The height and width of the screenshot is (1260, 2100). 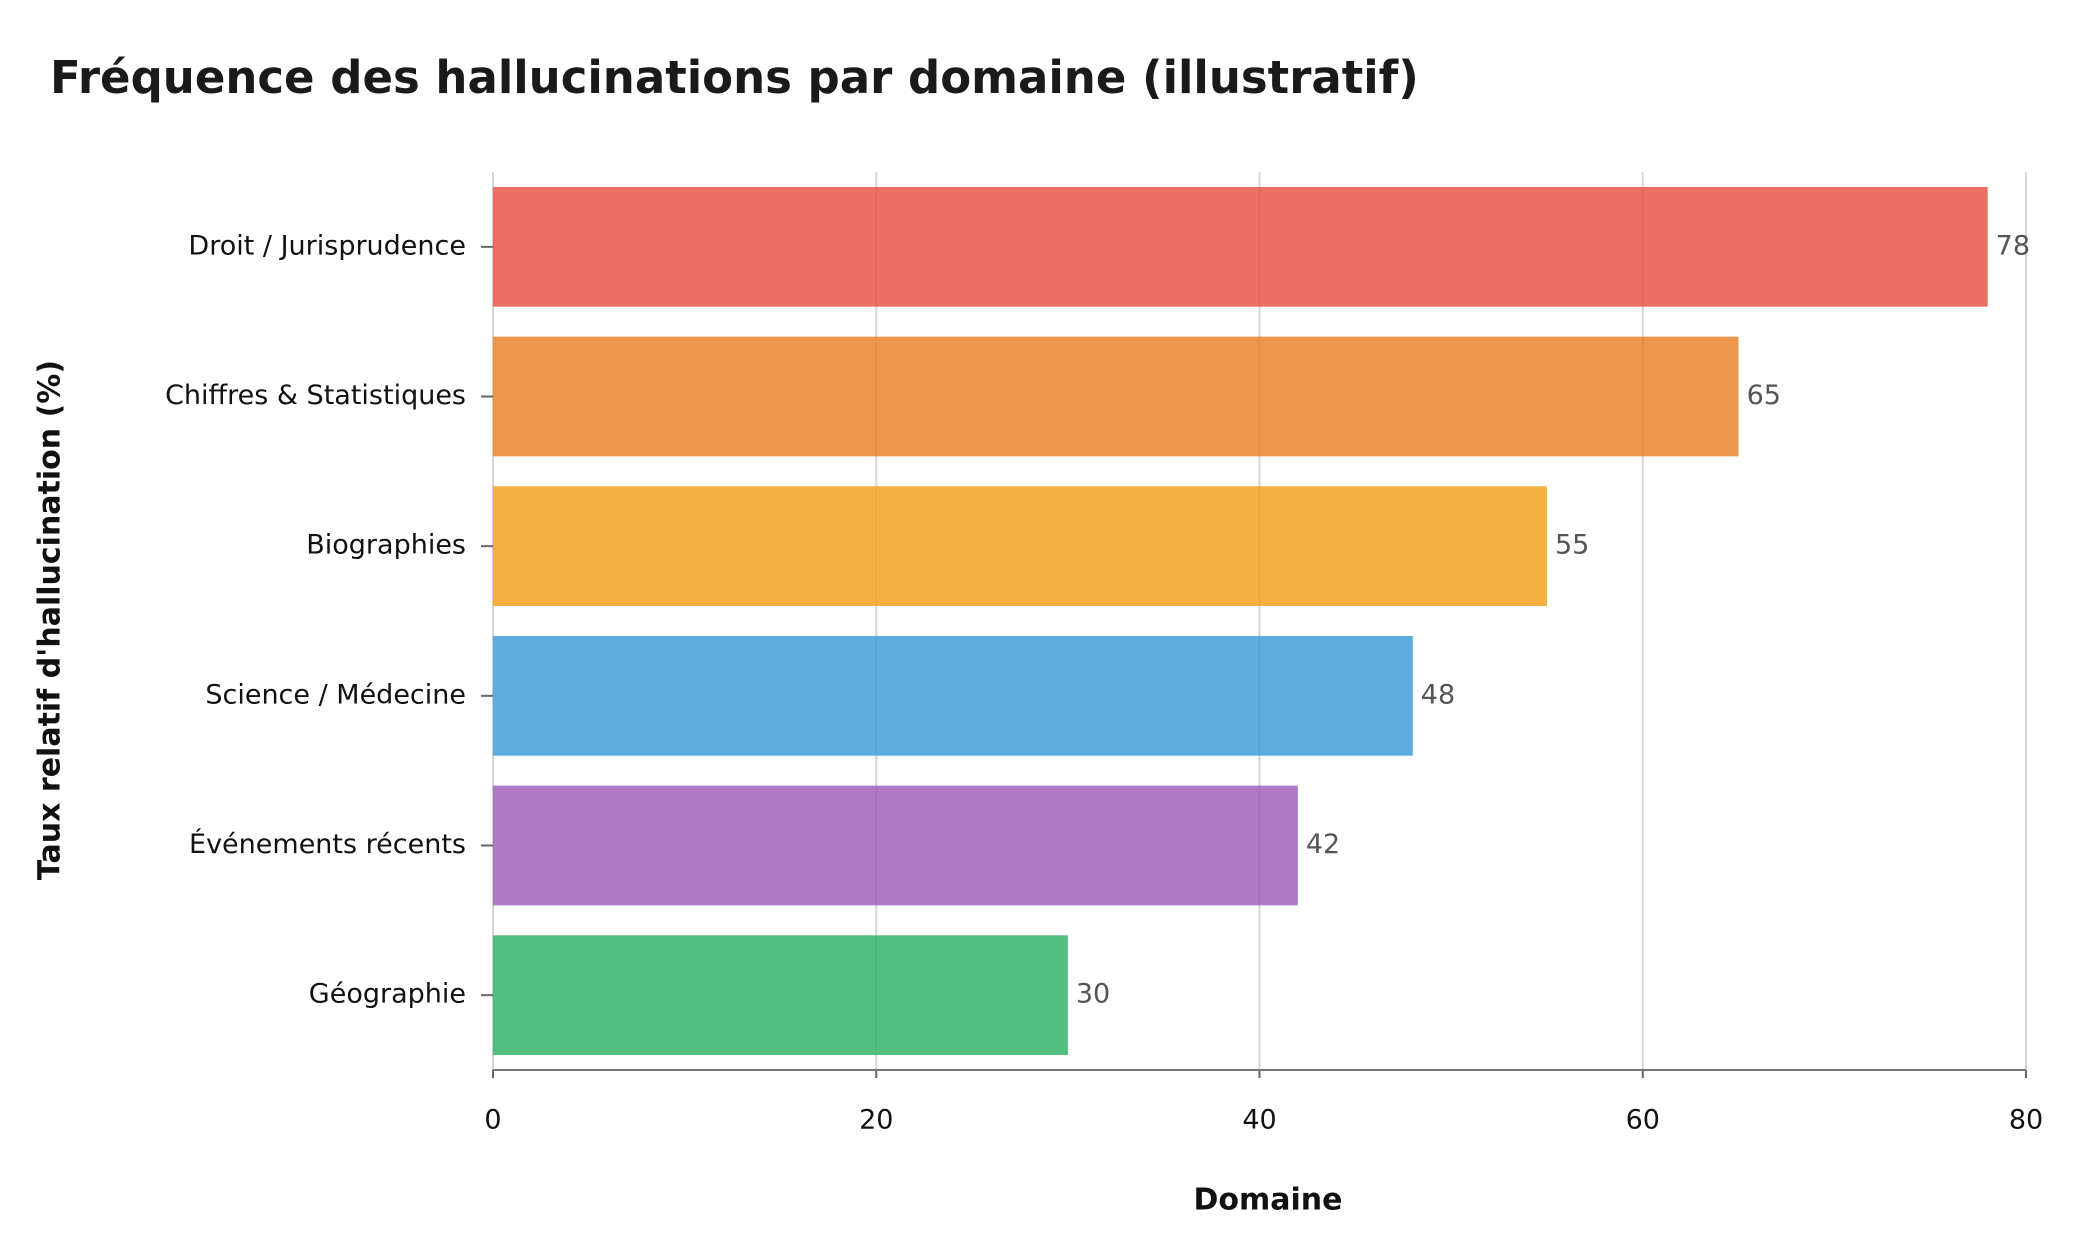 I want to click on y-axis-label: Taux relatif d'hallucination (%), so click(x=50, y=620).